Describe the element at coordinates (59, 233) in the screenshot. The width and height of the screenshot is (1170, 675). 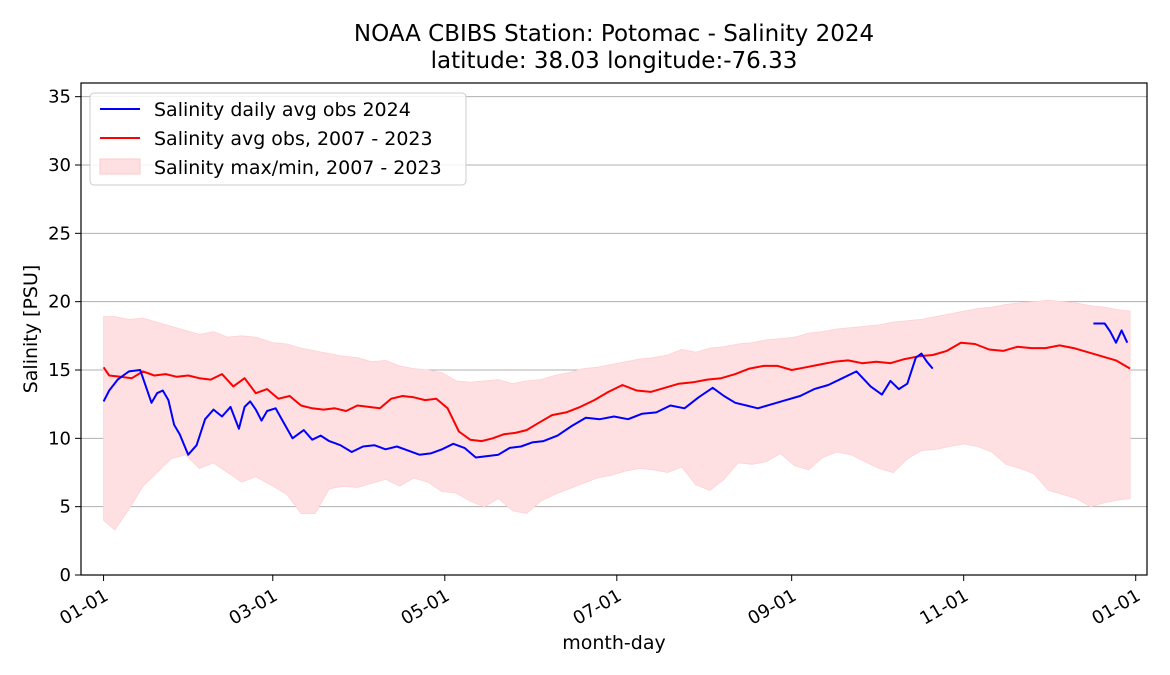
I see `y-tick-label: 25` at that location.